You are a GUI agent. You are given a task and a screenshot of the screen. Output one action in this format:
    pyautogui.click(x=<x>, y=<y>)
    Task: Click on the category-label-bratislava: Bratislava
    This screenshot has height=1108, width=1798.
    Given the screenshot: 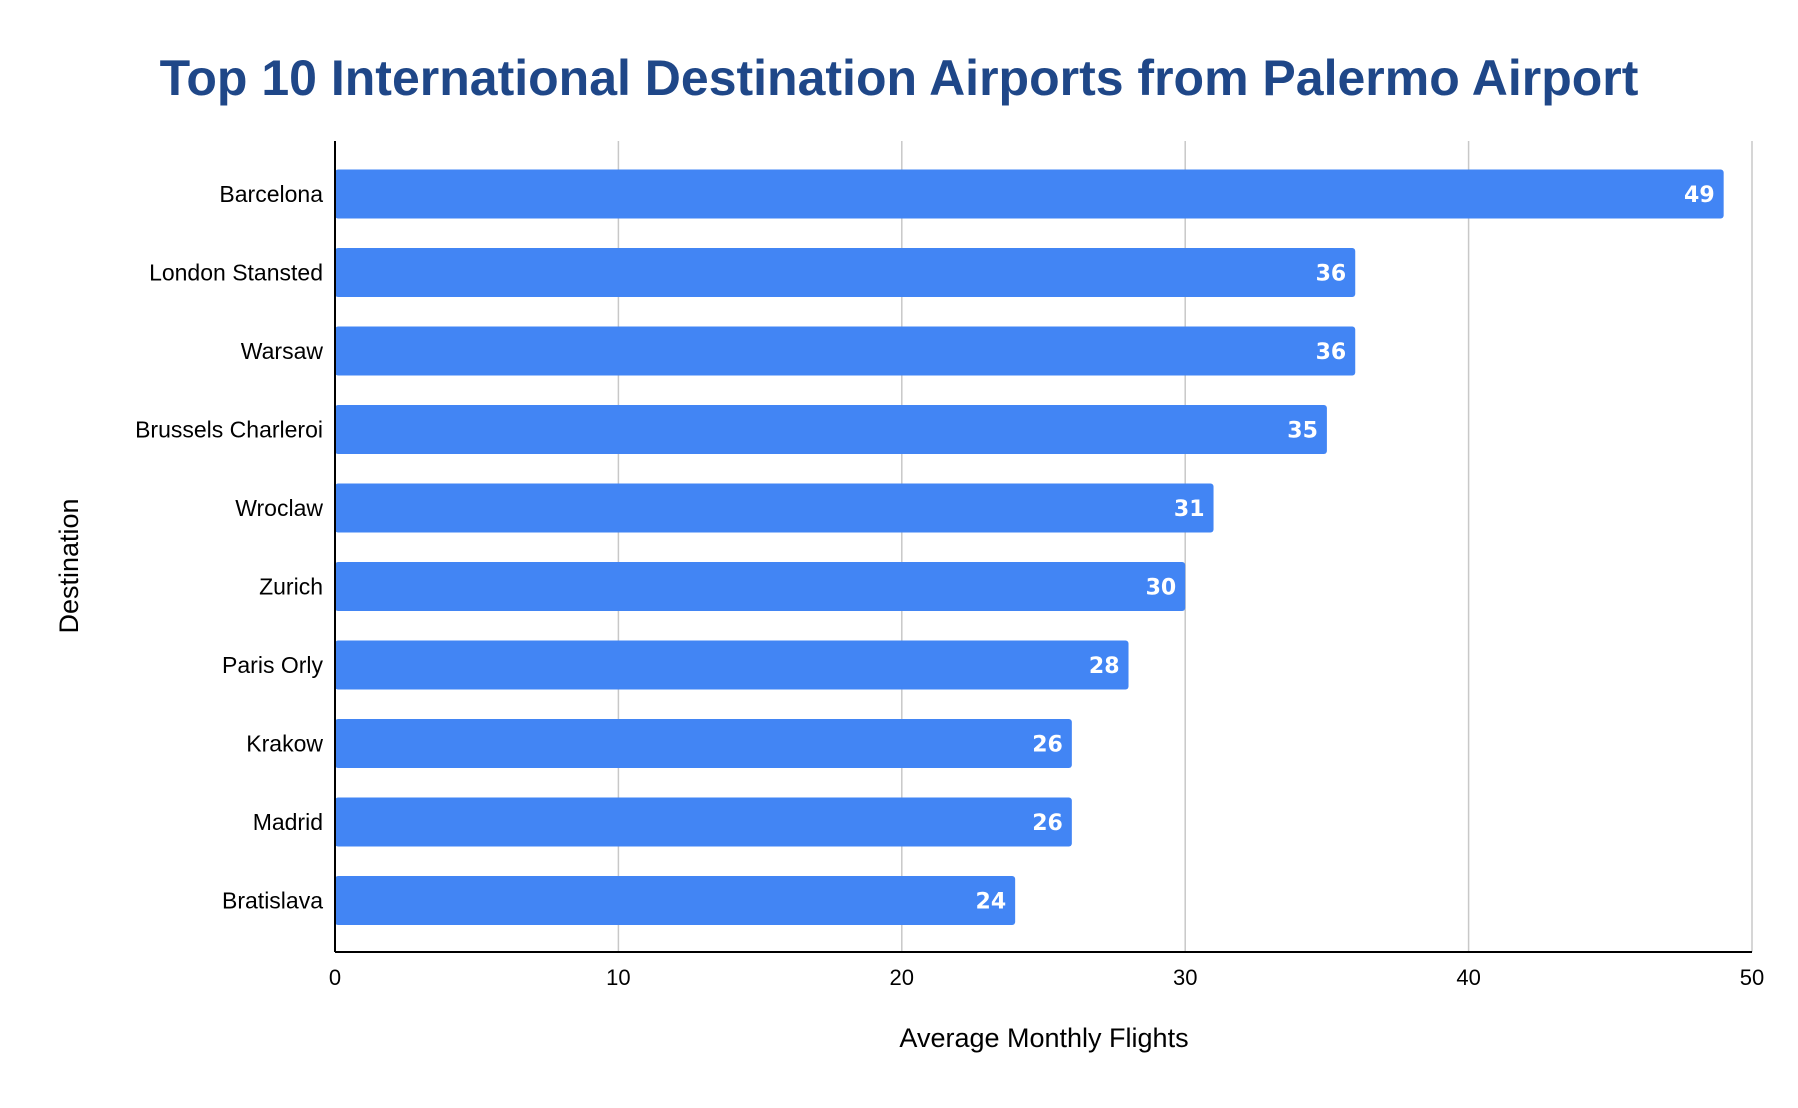 What is the action you would take?
    pyautogui.click(x=272, y=901)
    